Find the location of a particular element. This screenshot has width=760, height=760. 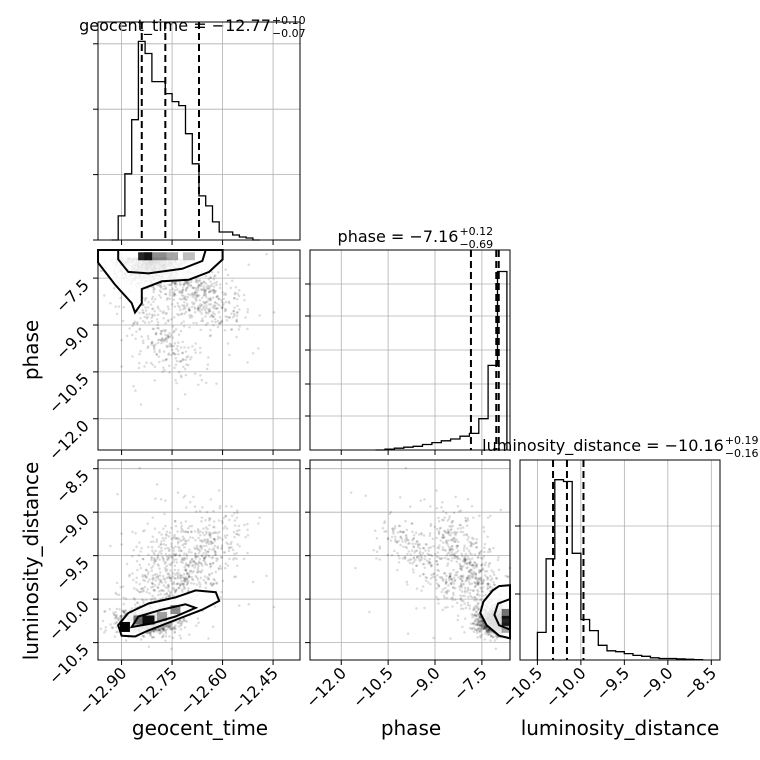

title-phase: phase = −7.16 is located at coordinates (398, 236).